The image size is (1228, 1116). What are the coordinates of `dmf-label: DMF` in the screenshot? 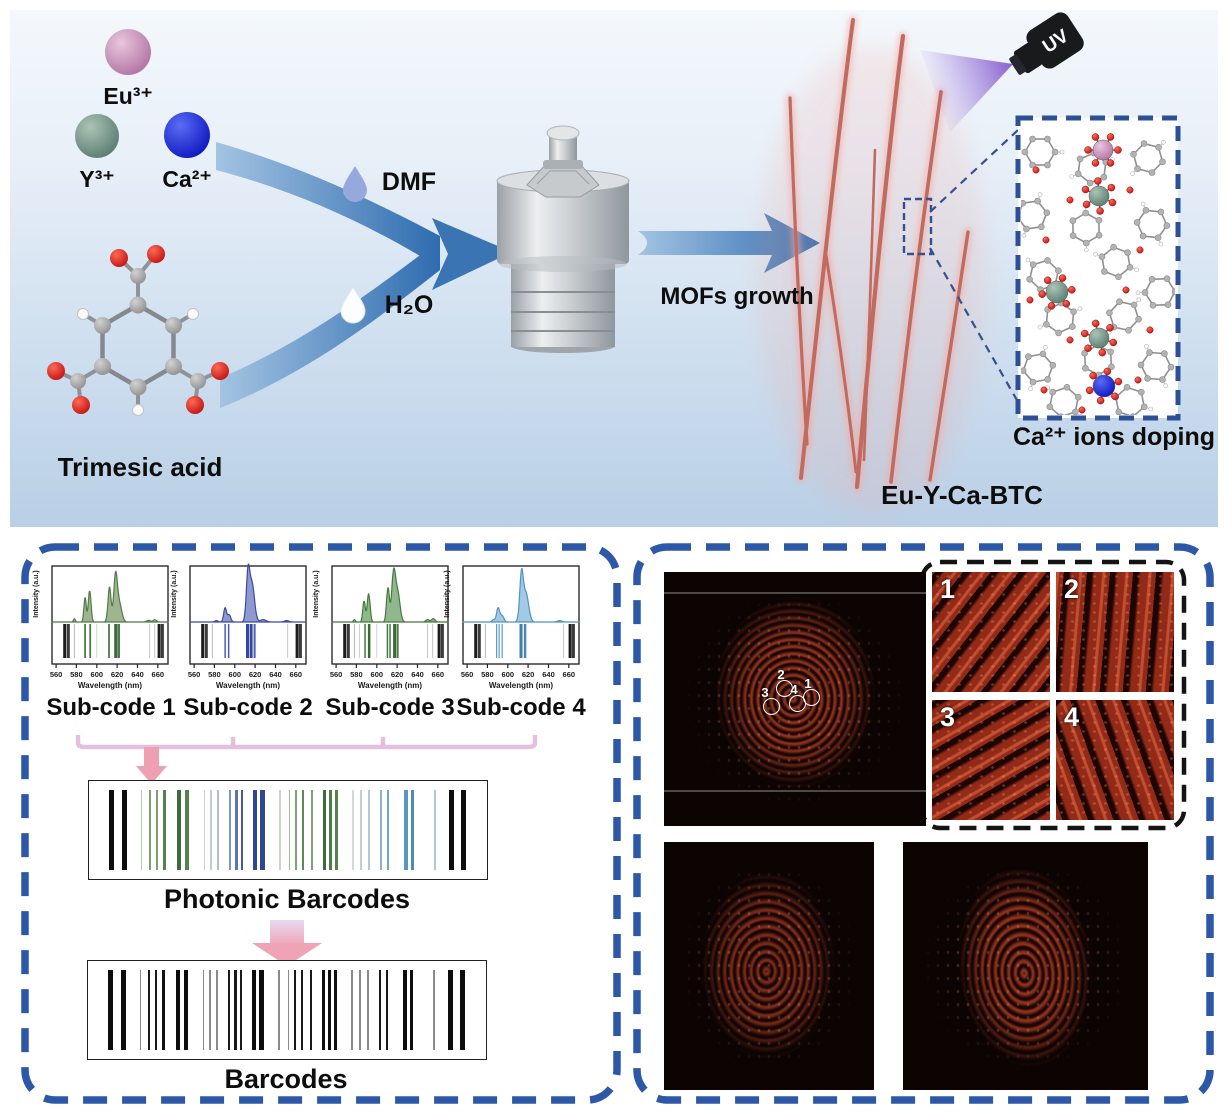 It's located at (409, 182).